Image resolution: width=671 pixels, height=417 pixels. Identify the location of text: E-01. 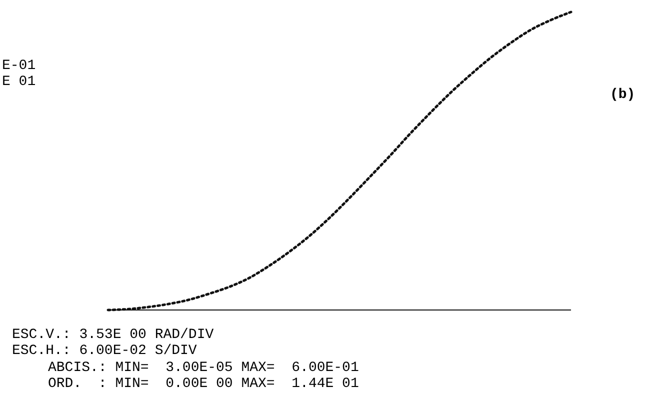
(19, 66).